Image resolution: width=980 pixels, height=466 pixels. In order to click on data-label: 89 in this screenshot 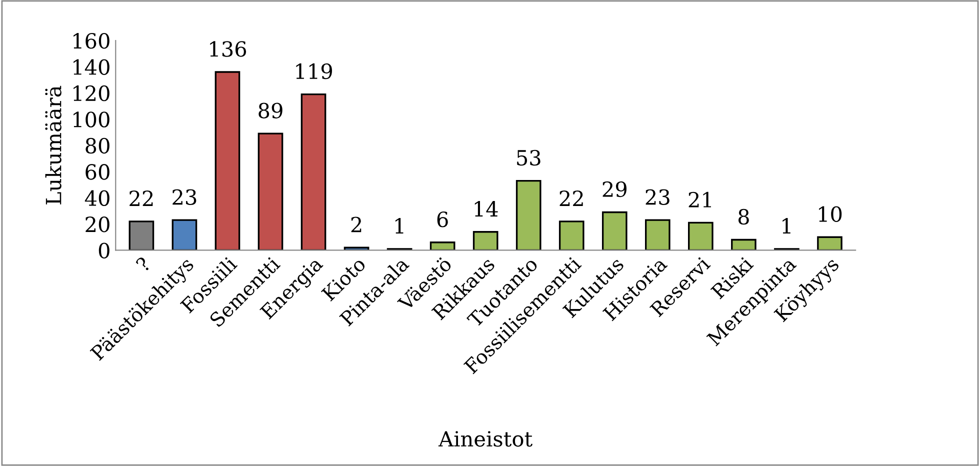, I will do `click(270, 110)`.